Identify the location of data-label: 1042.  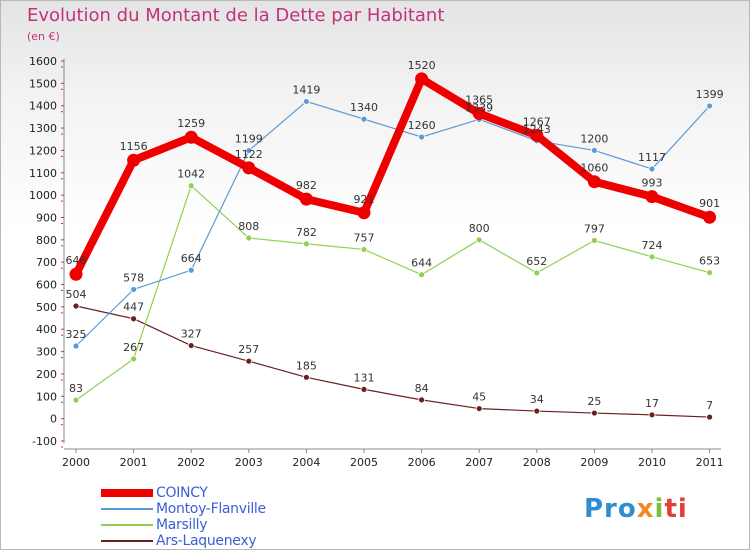
(191, 174).